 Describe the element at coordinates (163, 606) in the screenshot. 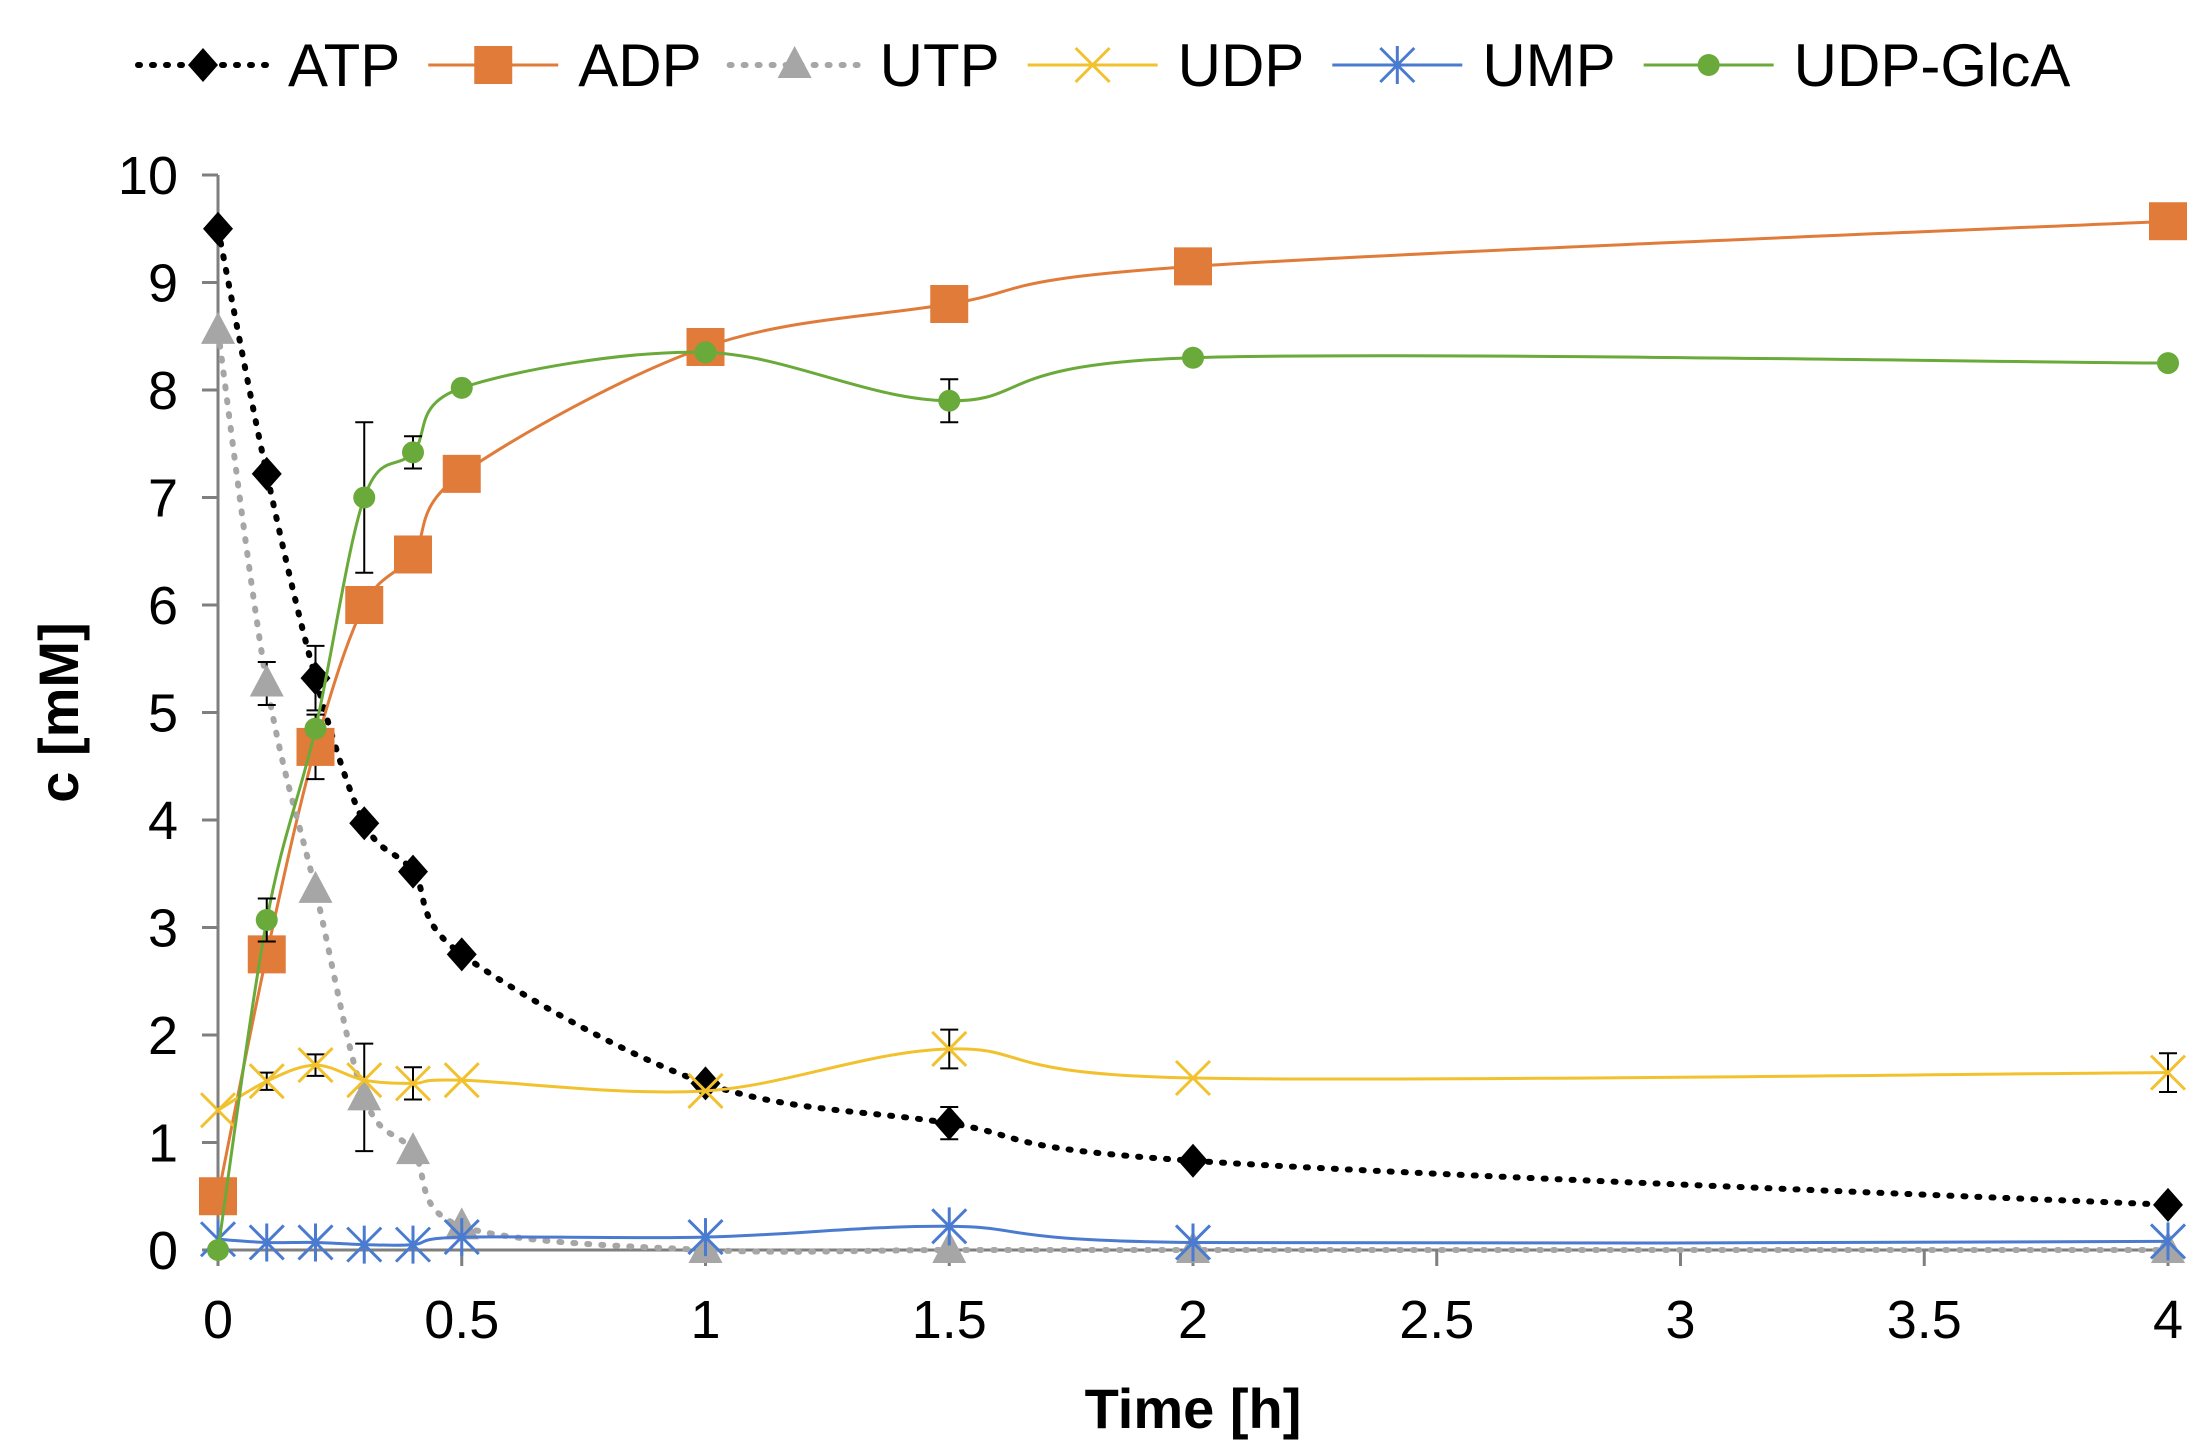

I see `y-tick-label: 6` at that location.